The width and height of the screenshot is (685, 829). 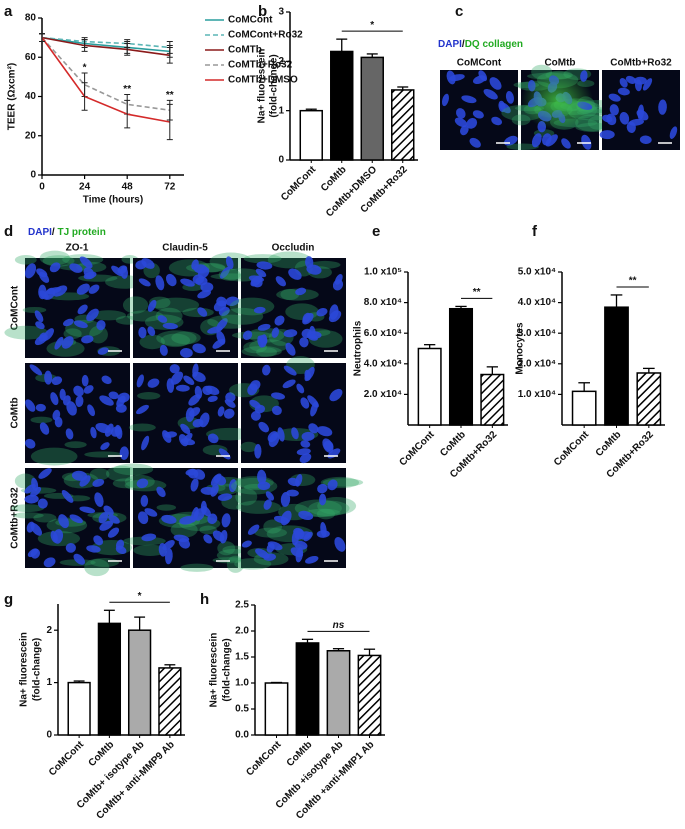 I want to click on y-tick-label: 80, so click(x=31, y=18).